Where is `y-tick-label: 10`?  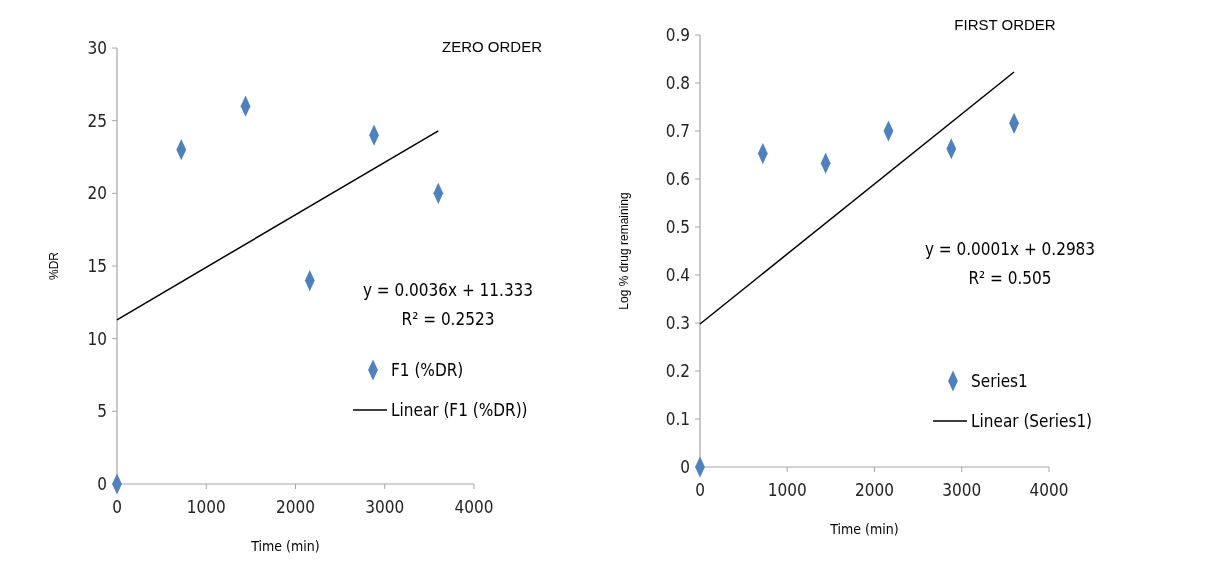
y-tick-label: 10 is located at coordinates (97, 338).